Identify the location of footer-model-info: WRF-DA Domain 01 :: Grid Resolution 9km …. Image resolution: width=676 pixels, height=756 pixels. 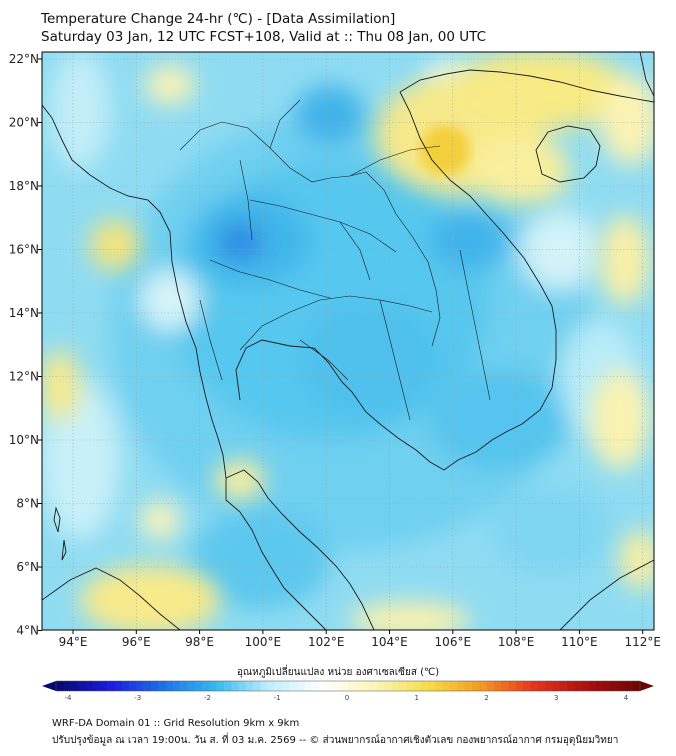
(176, 723).